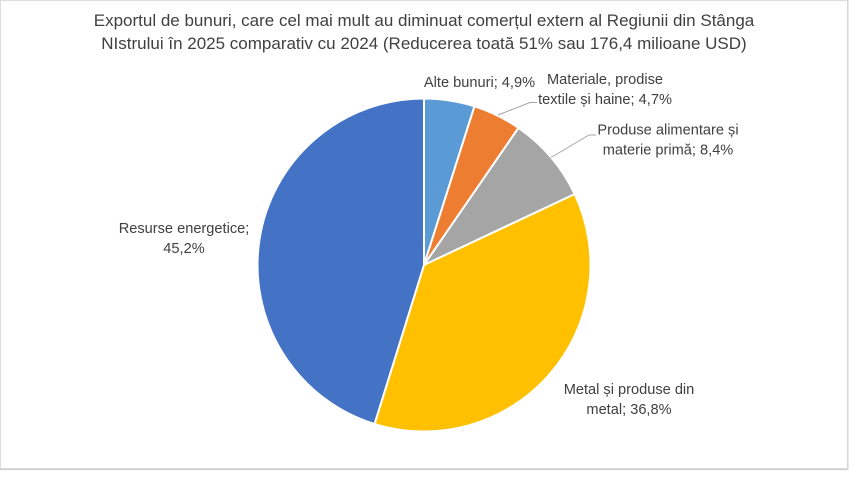 The height and width of the screenshot is (478, 850). Describe the element at coordinates (605, 80) in the screenshot. I see `svg-text: Materiale, prodise` at that location.